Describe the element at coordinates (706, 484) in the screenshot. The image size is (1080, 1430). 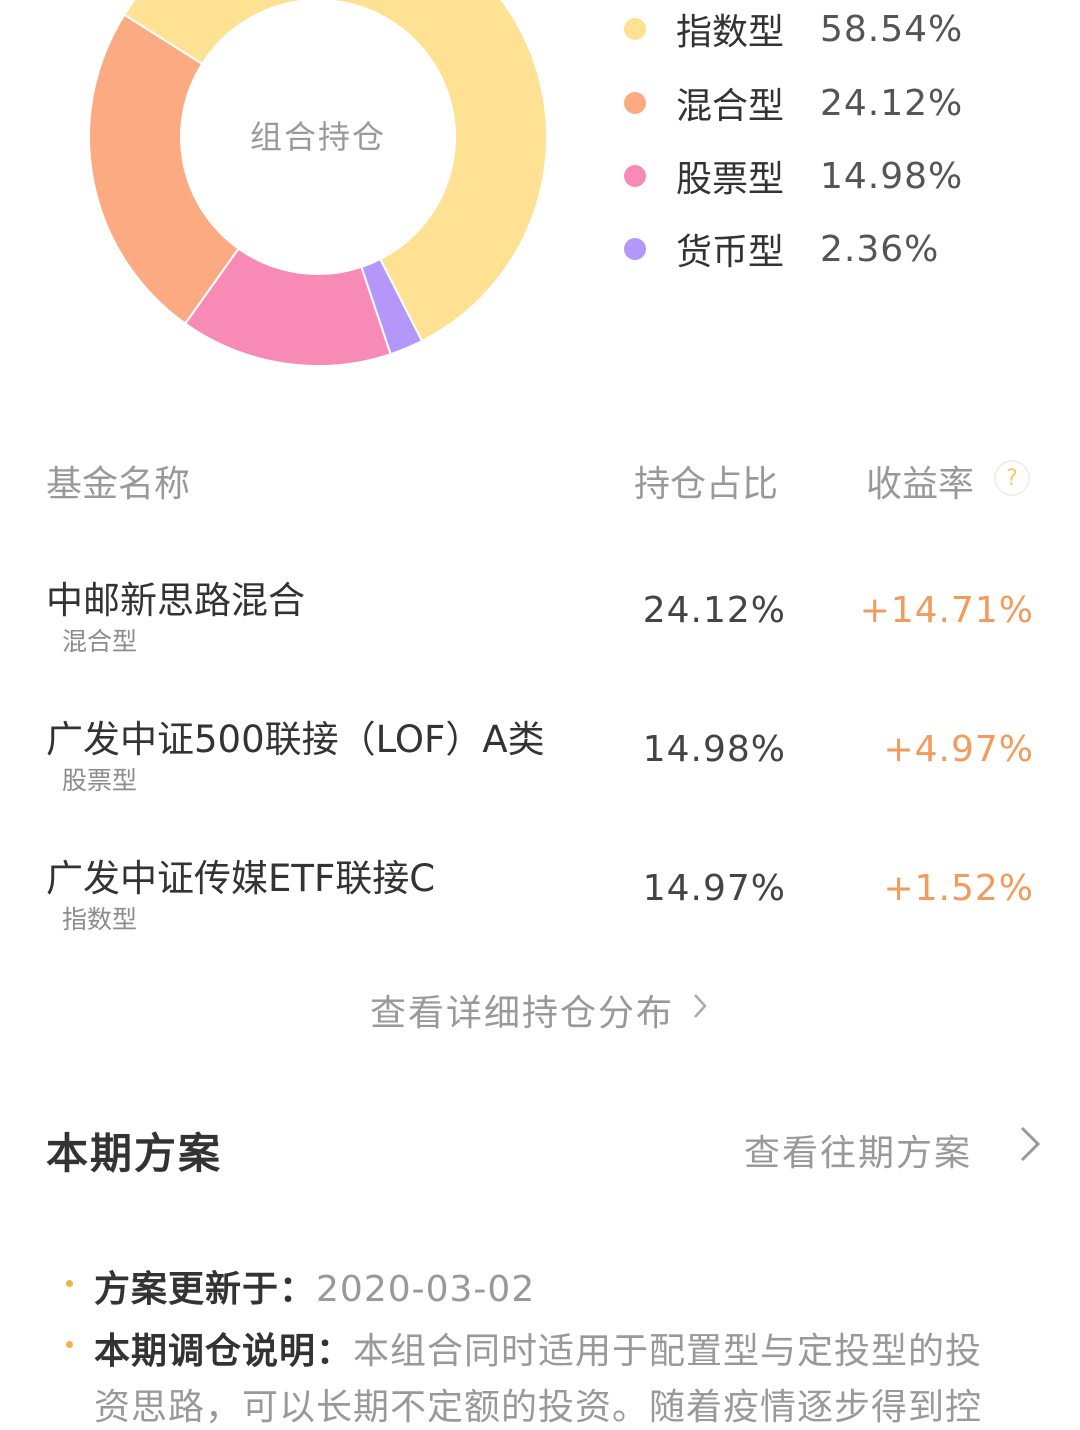
I see `header-weight: 持仓占比` at that location.